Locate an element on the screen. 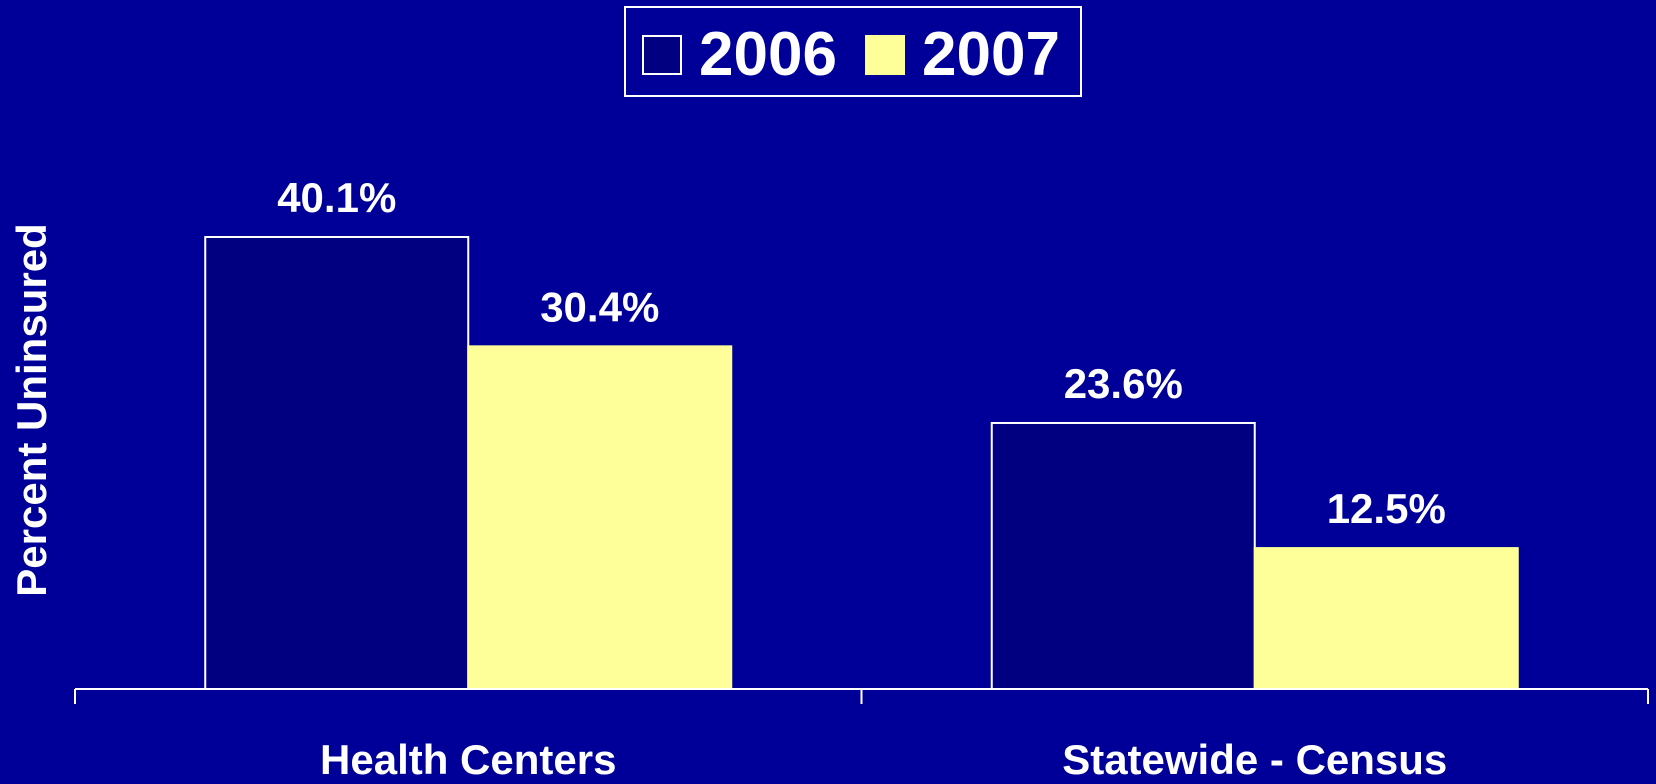 The height and width of the screenshot is (784, 1656). legend-swatch-2006 is located at coordinates (662, 55).